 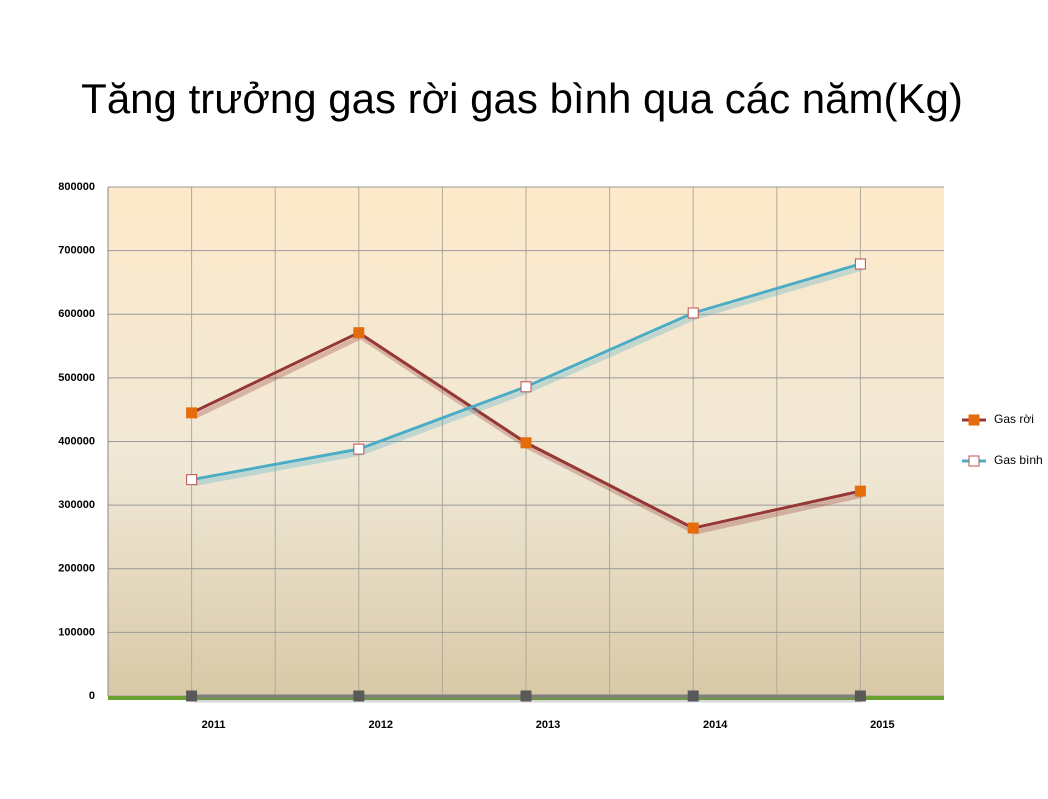 What do you see at coordinates (76, 632) in the screenshot?
I see `y-tick-label: 100000` at bounding box center [76, 632].